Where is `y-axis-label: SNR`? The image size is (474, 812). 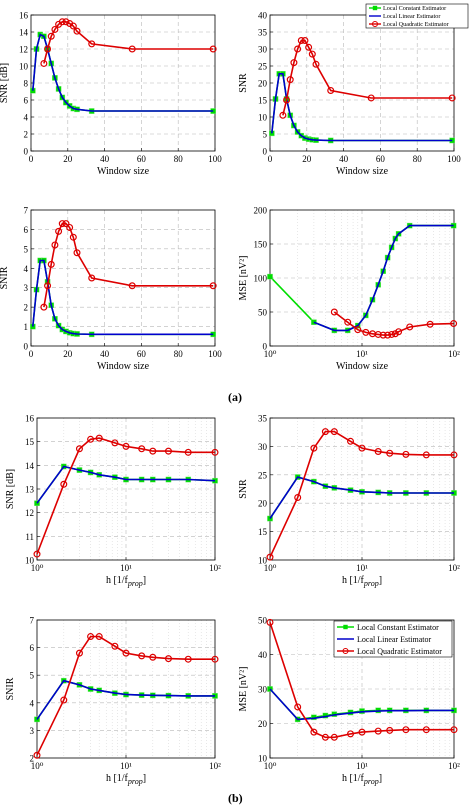 y-axis-label: SNR is located at coordinates (243, 489).